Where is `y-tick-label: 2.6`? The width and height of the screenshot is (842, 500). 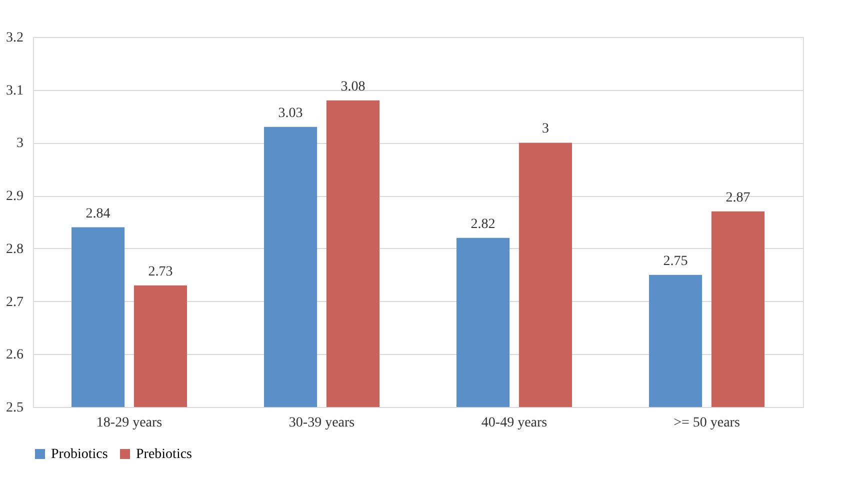
y-tick-label: 2.6 is located at coordinates (15, 355).